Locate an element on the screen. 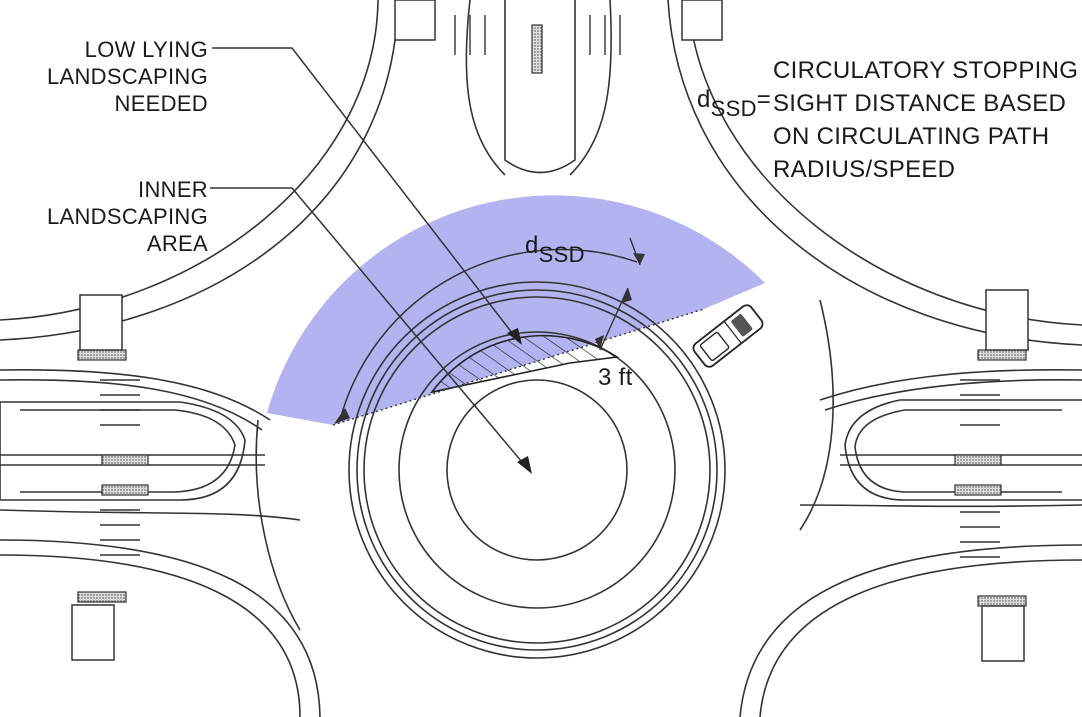 The height and width of the screenshot is (717, 1082). low-lying-landscaping-label: LOW LYING LANDSCAPING NEEDED is located at coordinates (127, 76).